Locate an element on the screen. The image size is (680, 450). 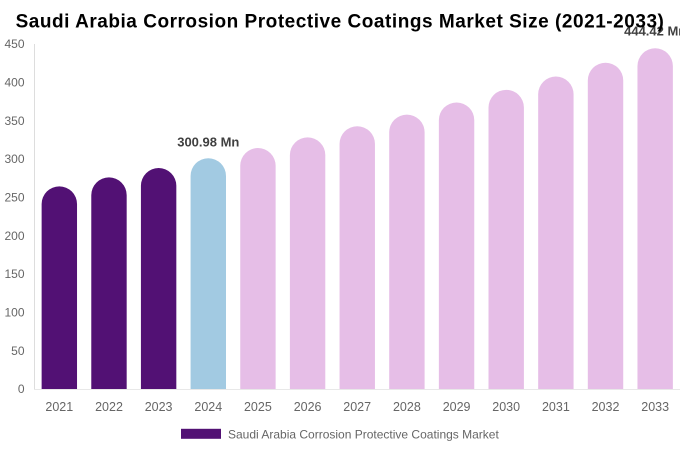
svg-text: 350 is located at coordinates (14, 121).